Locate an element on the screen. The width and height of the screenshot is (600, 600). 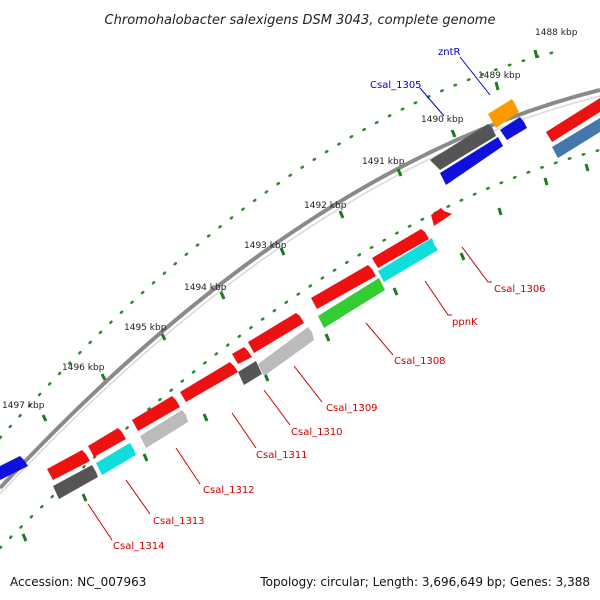
gene-red-a is located at coordinates (400, 248).